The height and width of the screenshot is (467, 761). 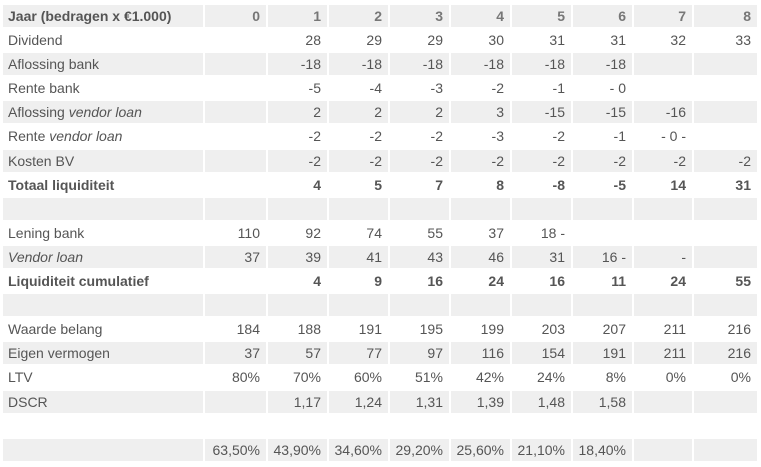 What do you see at coordinates (481, 17) in the screenshot?
I see `year-header-cell: 4` at bounding box center [481, 17].